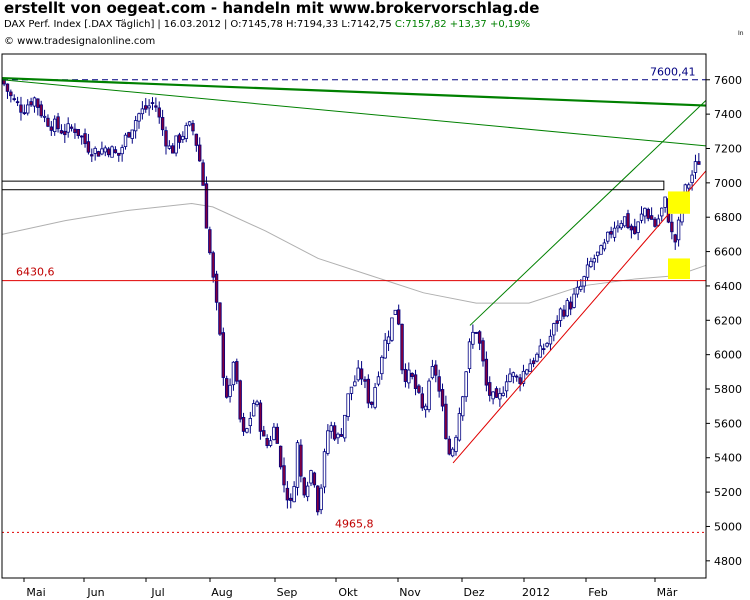  Describe the element at coordinates (728, 458) in the screenshot. I see `y-tick-label: 5400` at that location.